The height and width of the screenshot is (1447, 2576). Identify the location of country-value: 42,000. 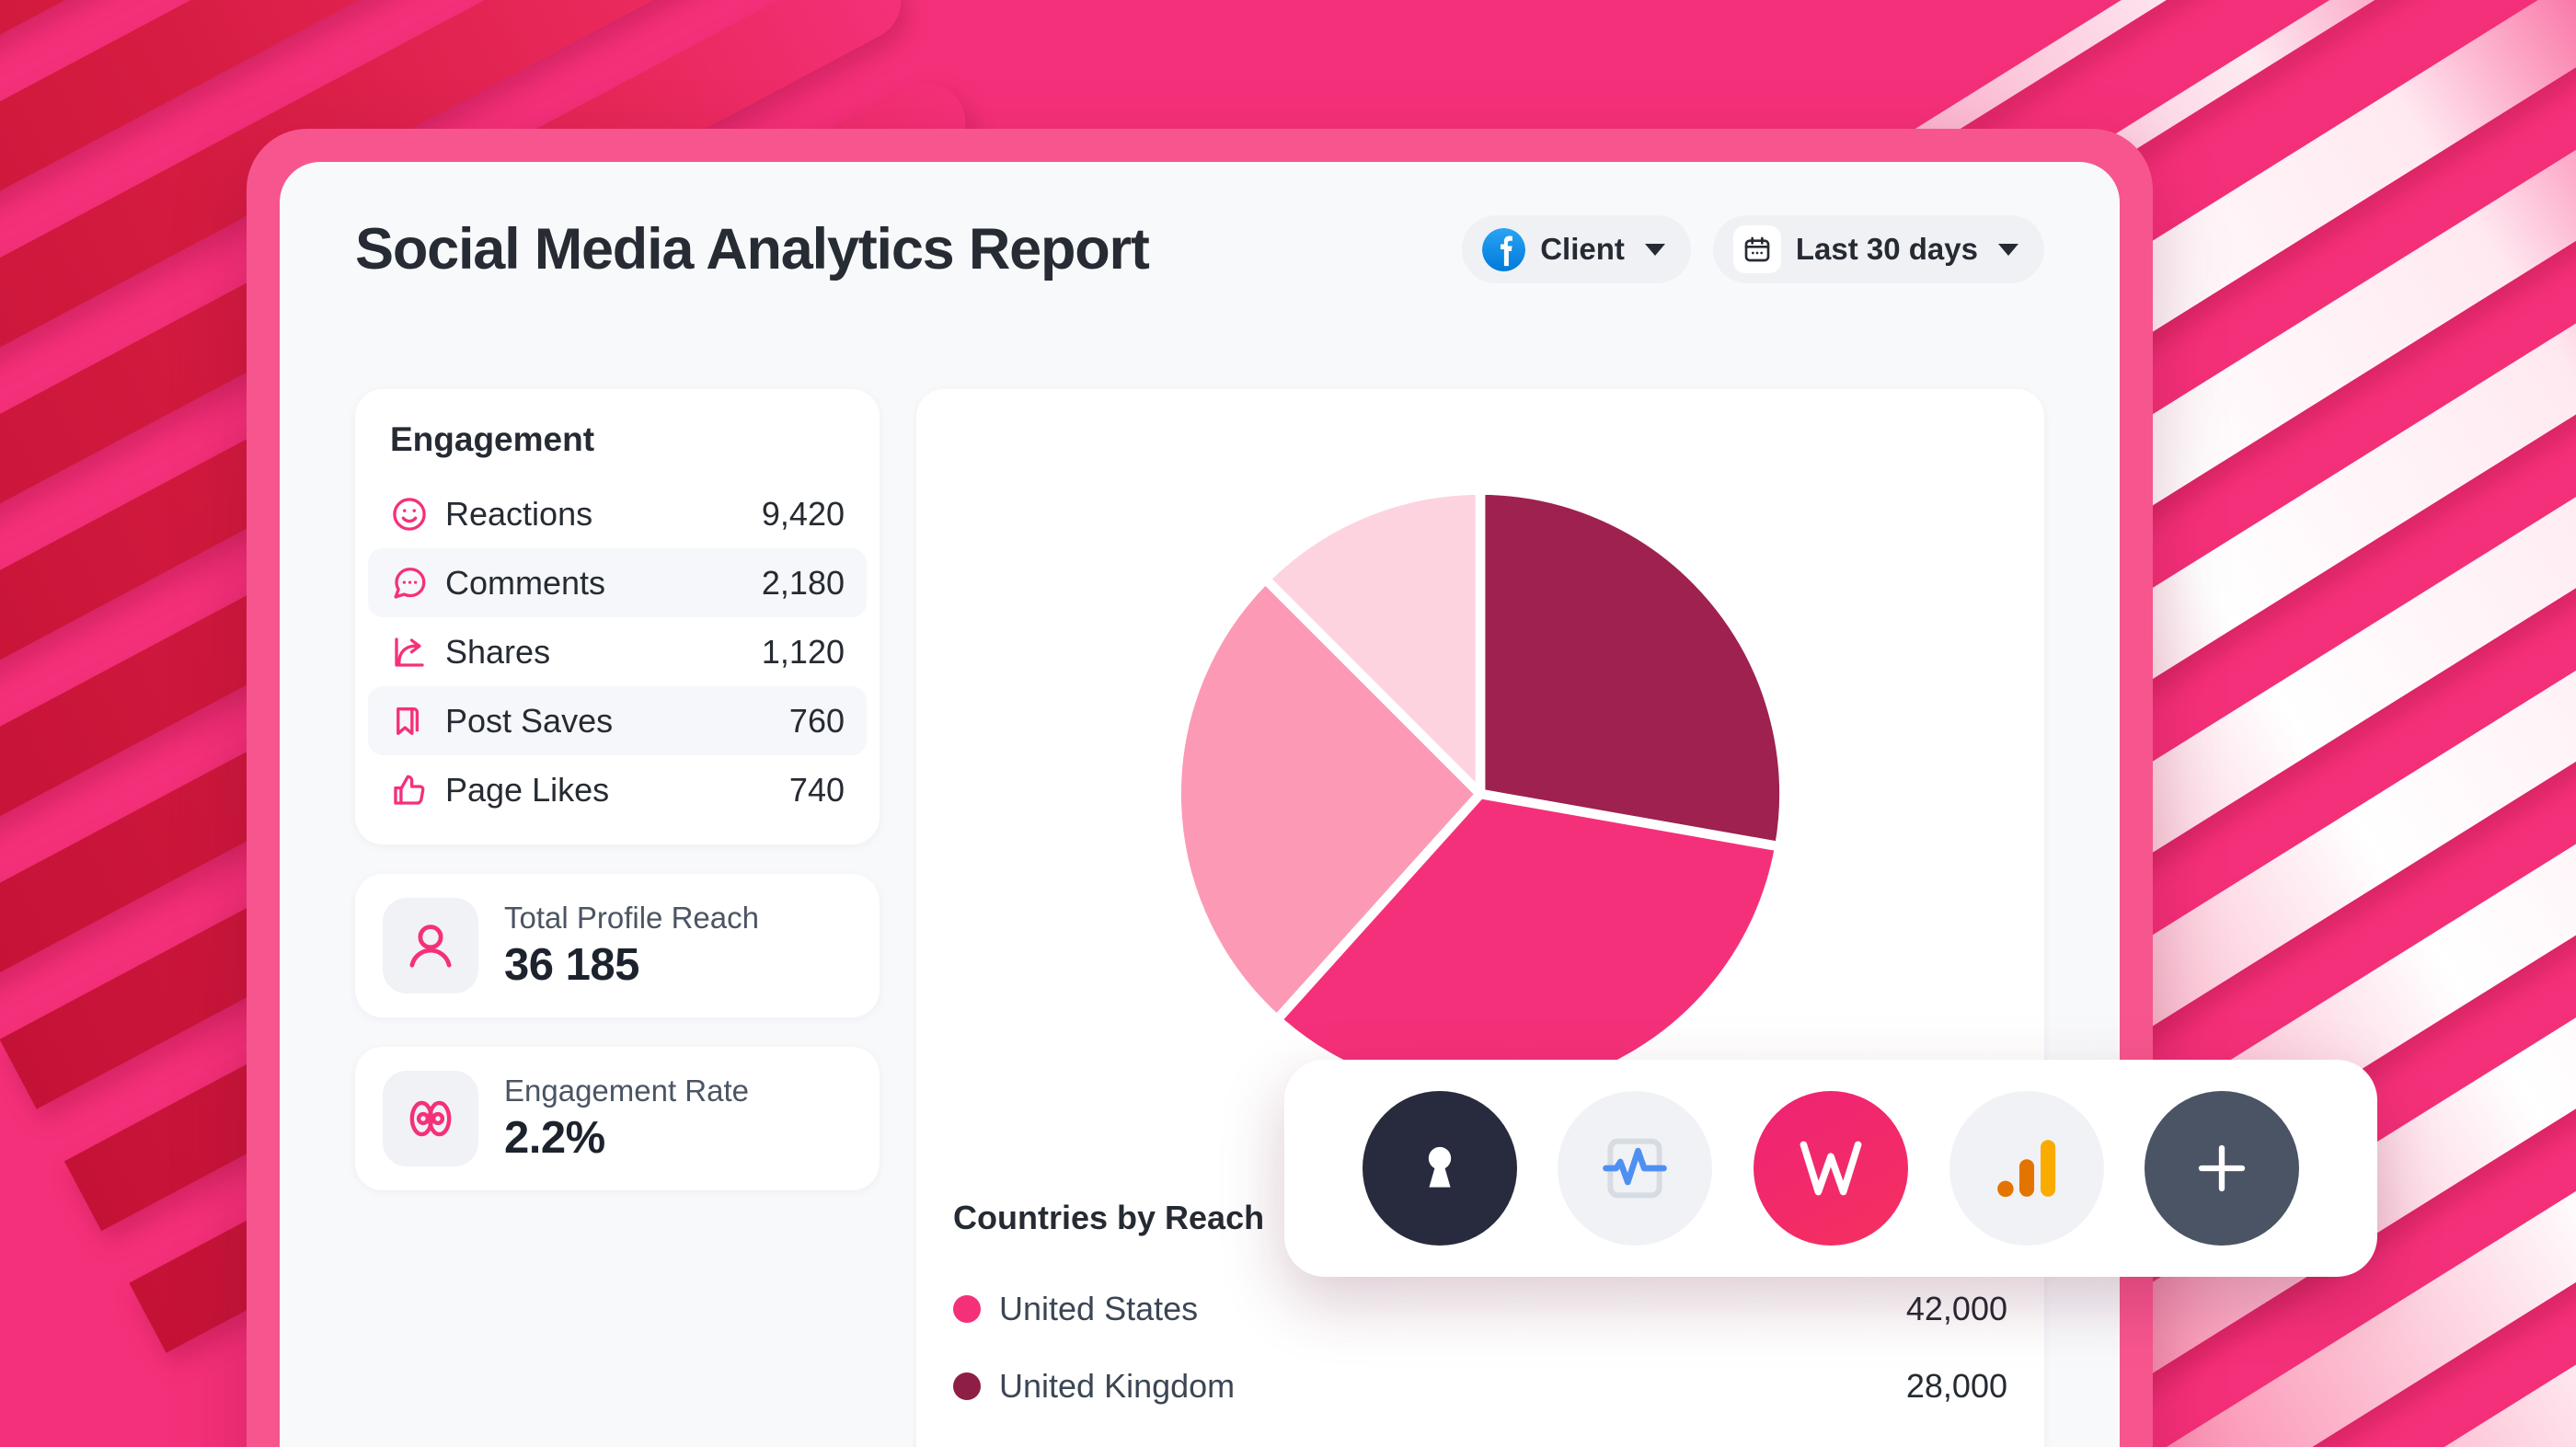
(1956, 1308).